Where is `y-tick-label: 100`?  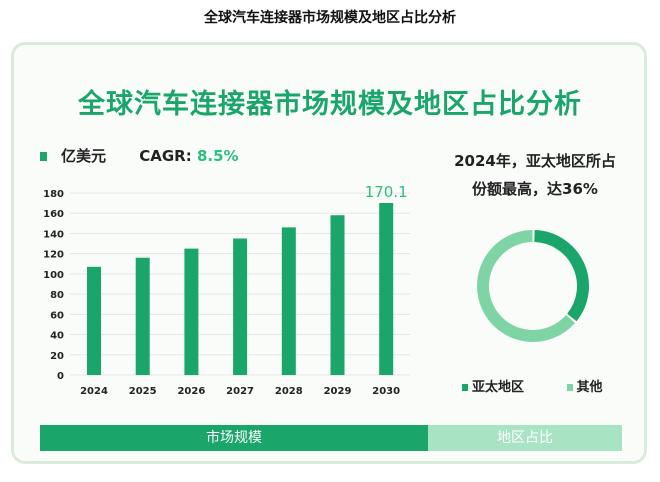
y-tick-label: 100 is located at coordinates (53, 275).